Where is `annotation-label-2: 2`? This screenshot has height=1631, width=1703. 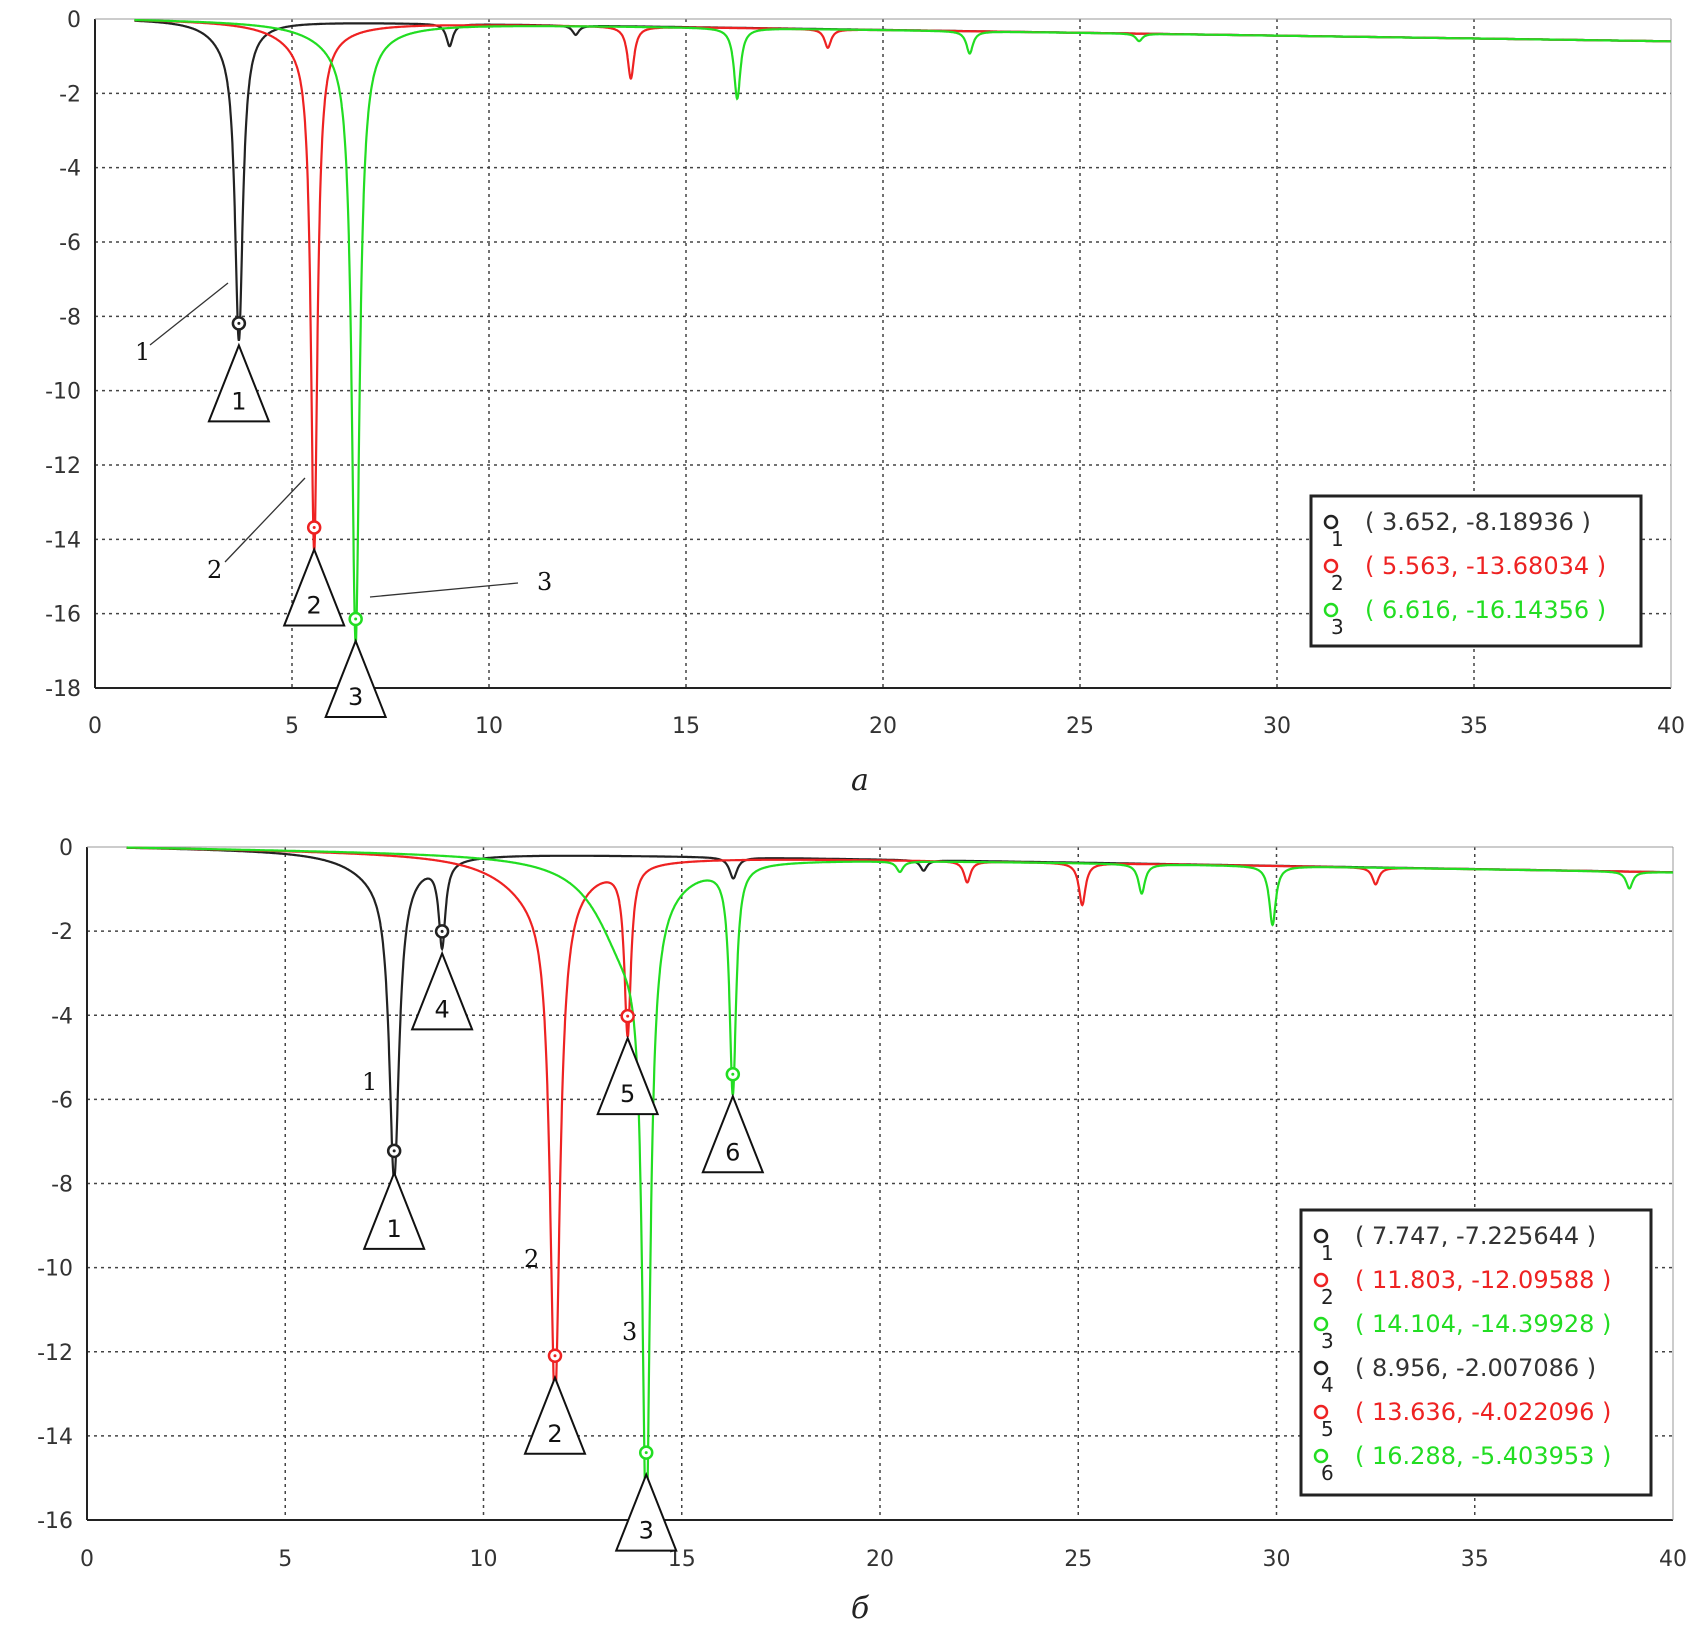 annotation-label-2: 2 is located at coordinates (214, 570).